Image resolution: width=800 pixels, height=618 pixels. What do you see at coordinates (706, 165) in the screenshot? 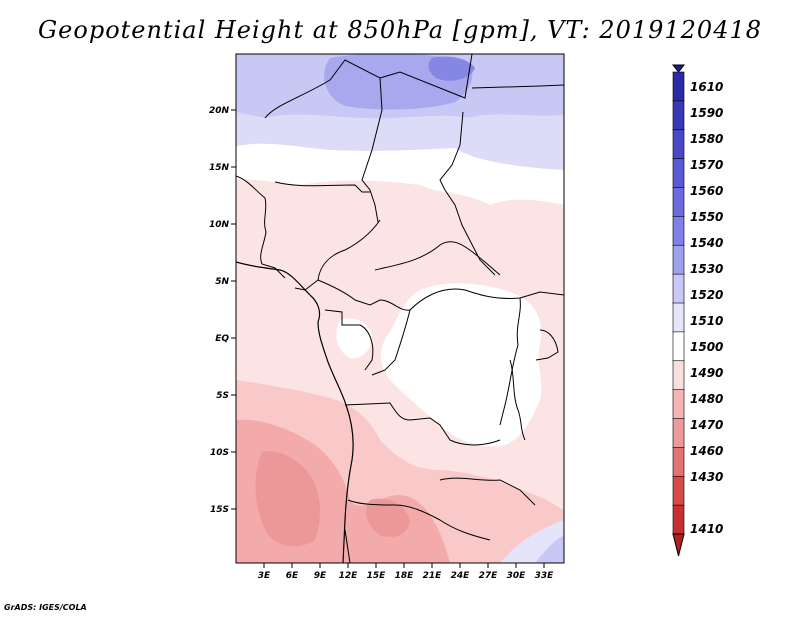
I see `colorbar-label-1570: 1570` at bounding box center [706, 165].